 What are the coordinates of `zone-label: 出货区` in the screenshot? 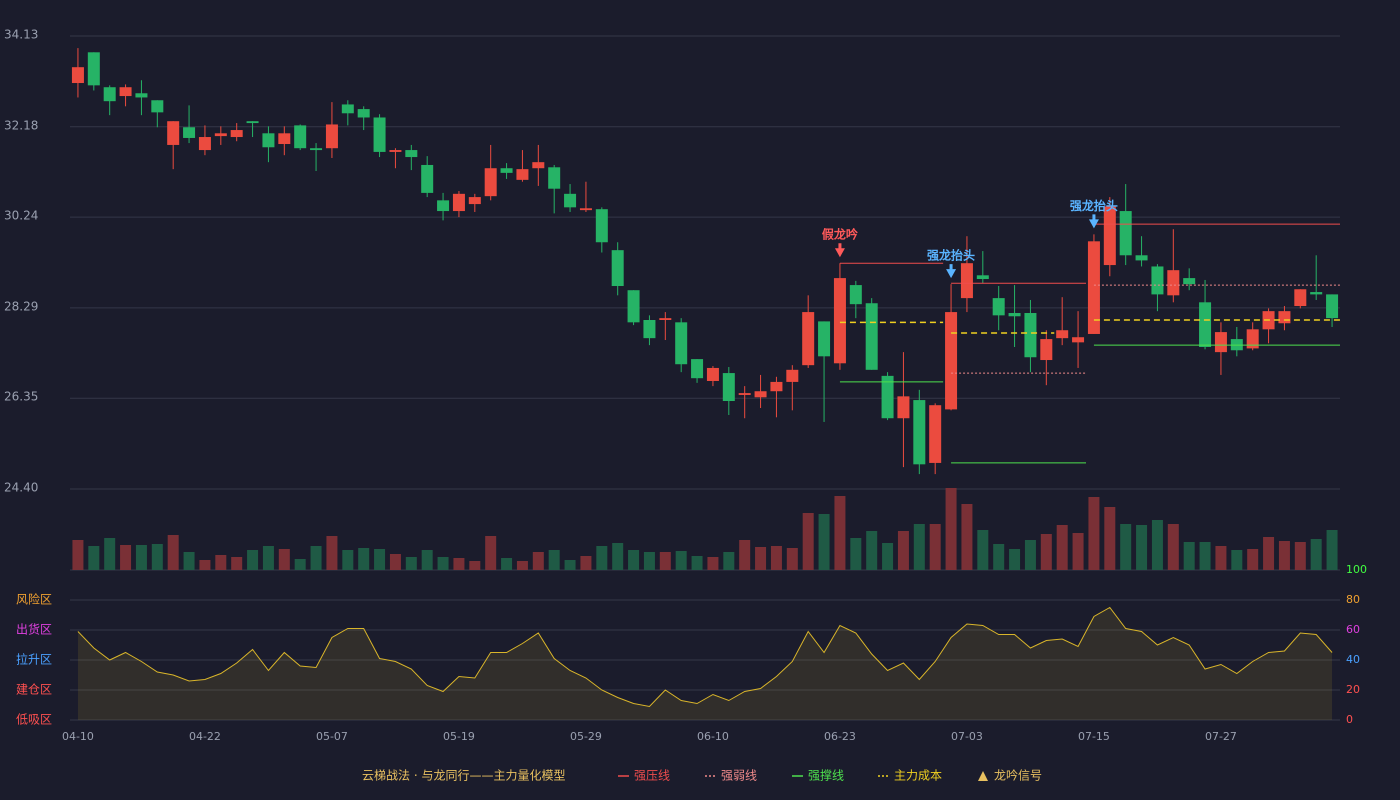 It's located at (34, 629).